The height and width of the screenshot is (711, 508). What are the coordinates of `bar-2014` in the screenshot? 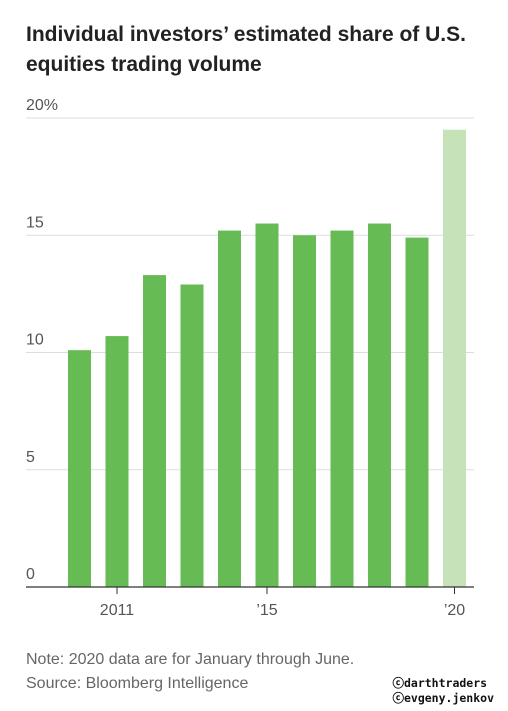 It's located at (229, 408).